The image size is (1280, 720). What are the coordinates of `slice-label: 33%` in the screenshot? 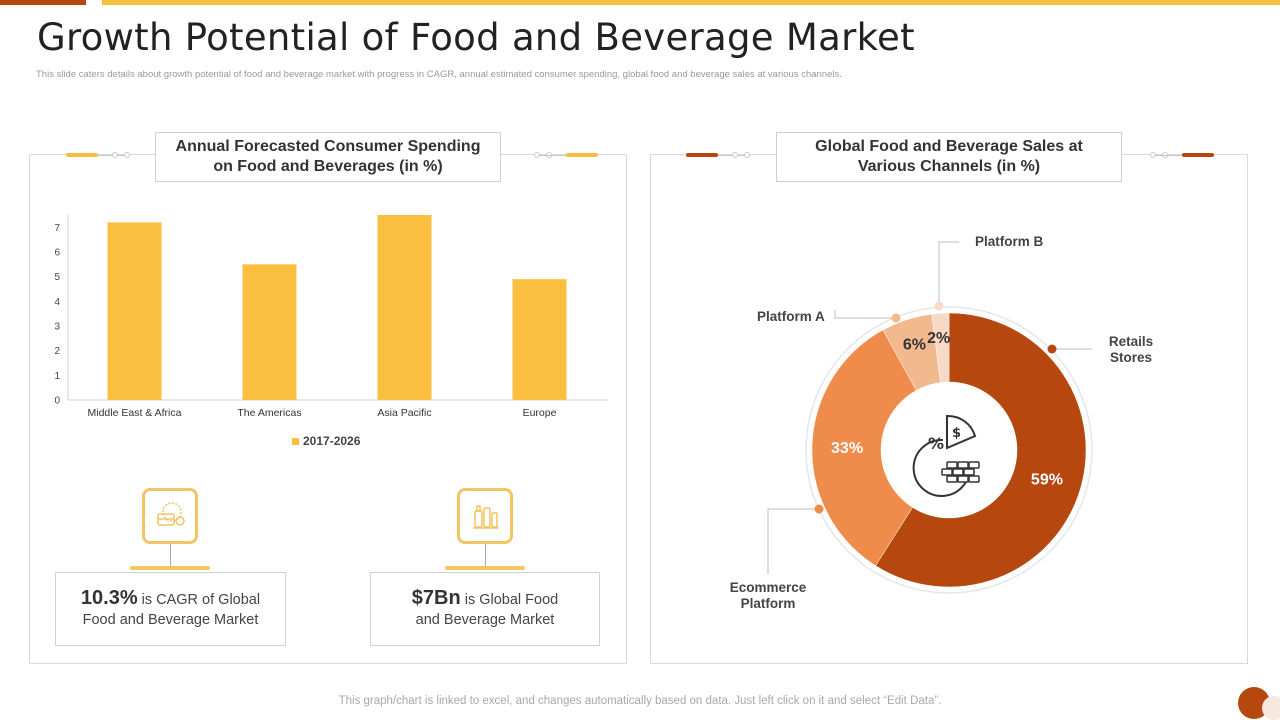 It's located at (847, 448).